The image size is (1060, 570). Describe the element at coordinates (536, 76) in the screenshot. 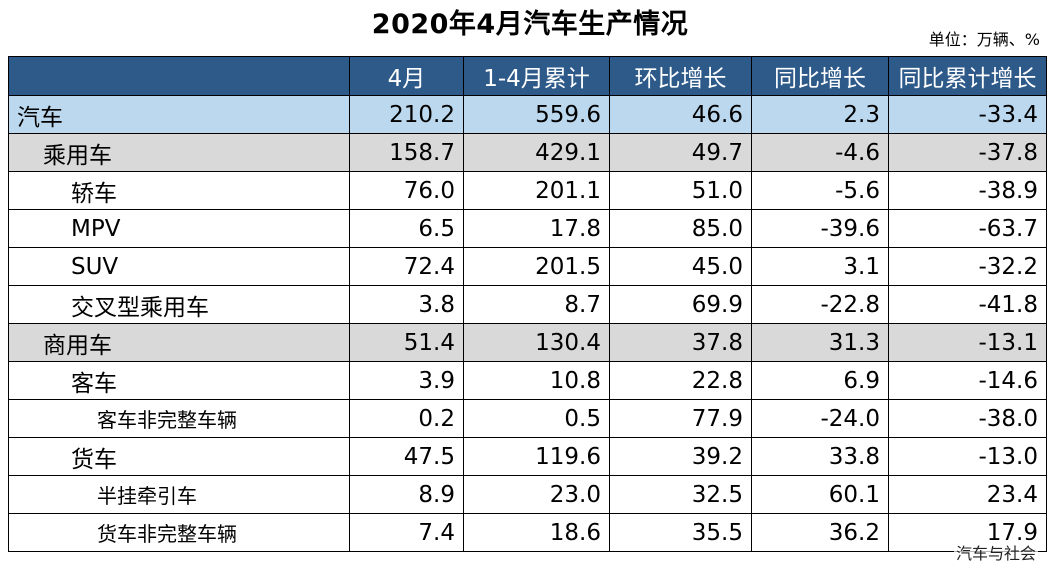

I see `header-cumulative: 1-4月累计` at that location.